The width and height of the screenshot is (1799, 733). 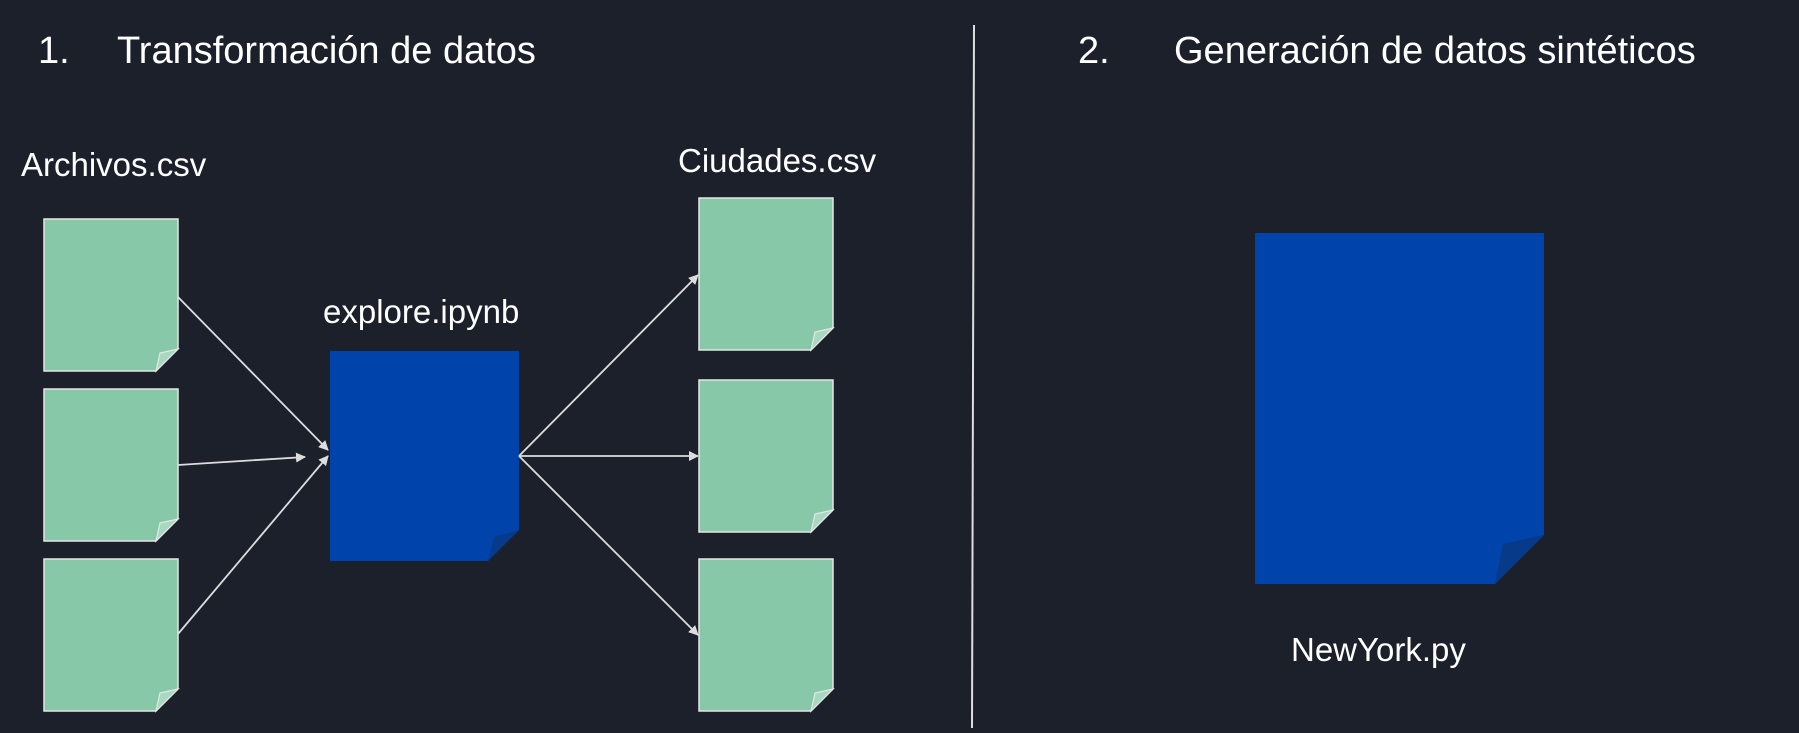 I want to click on script-file, so click(x=1399, y=408).